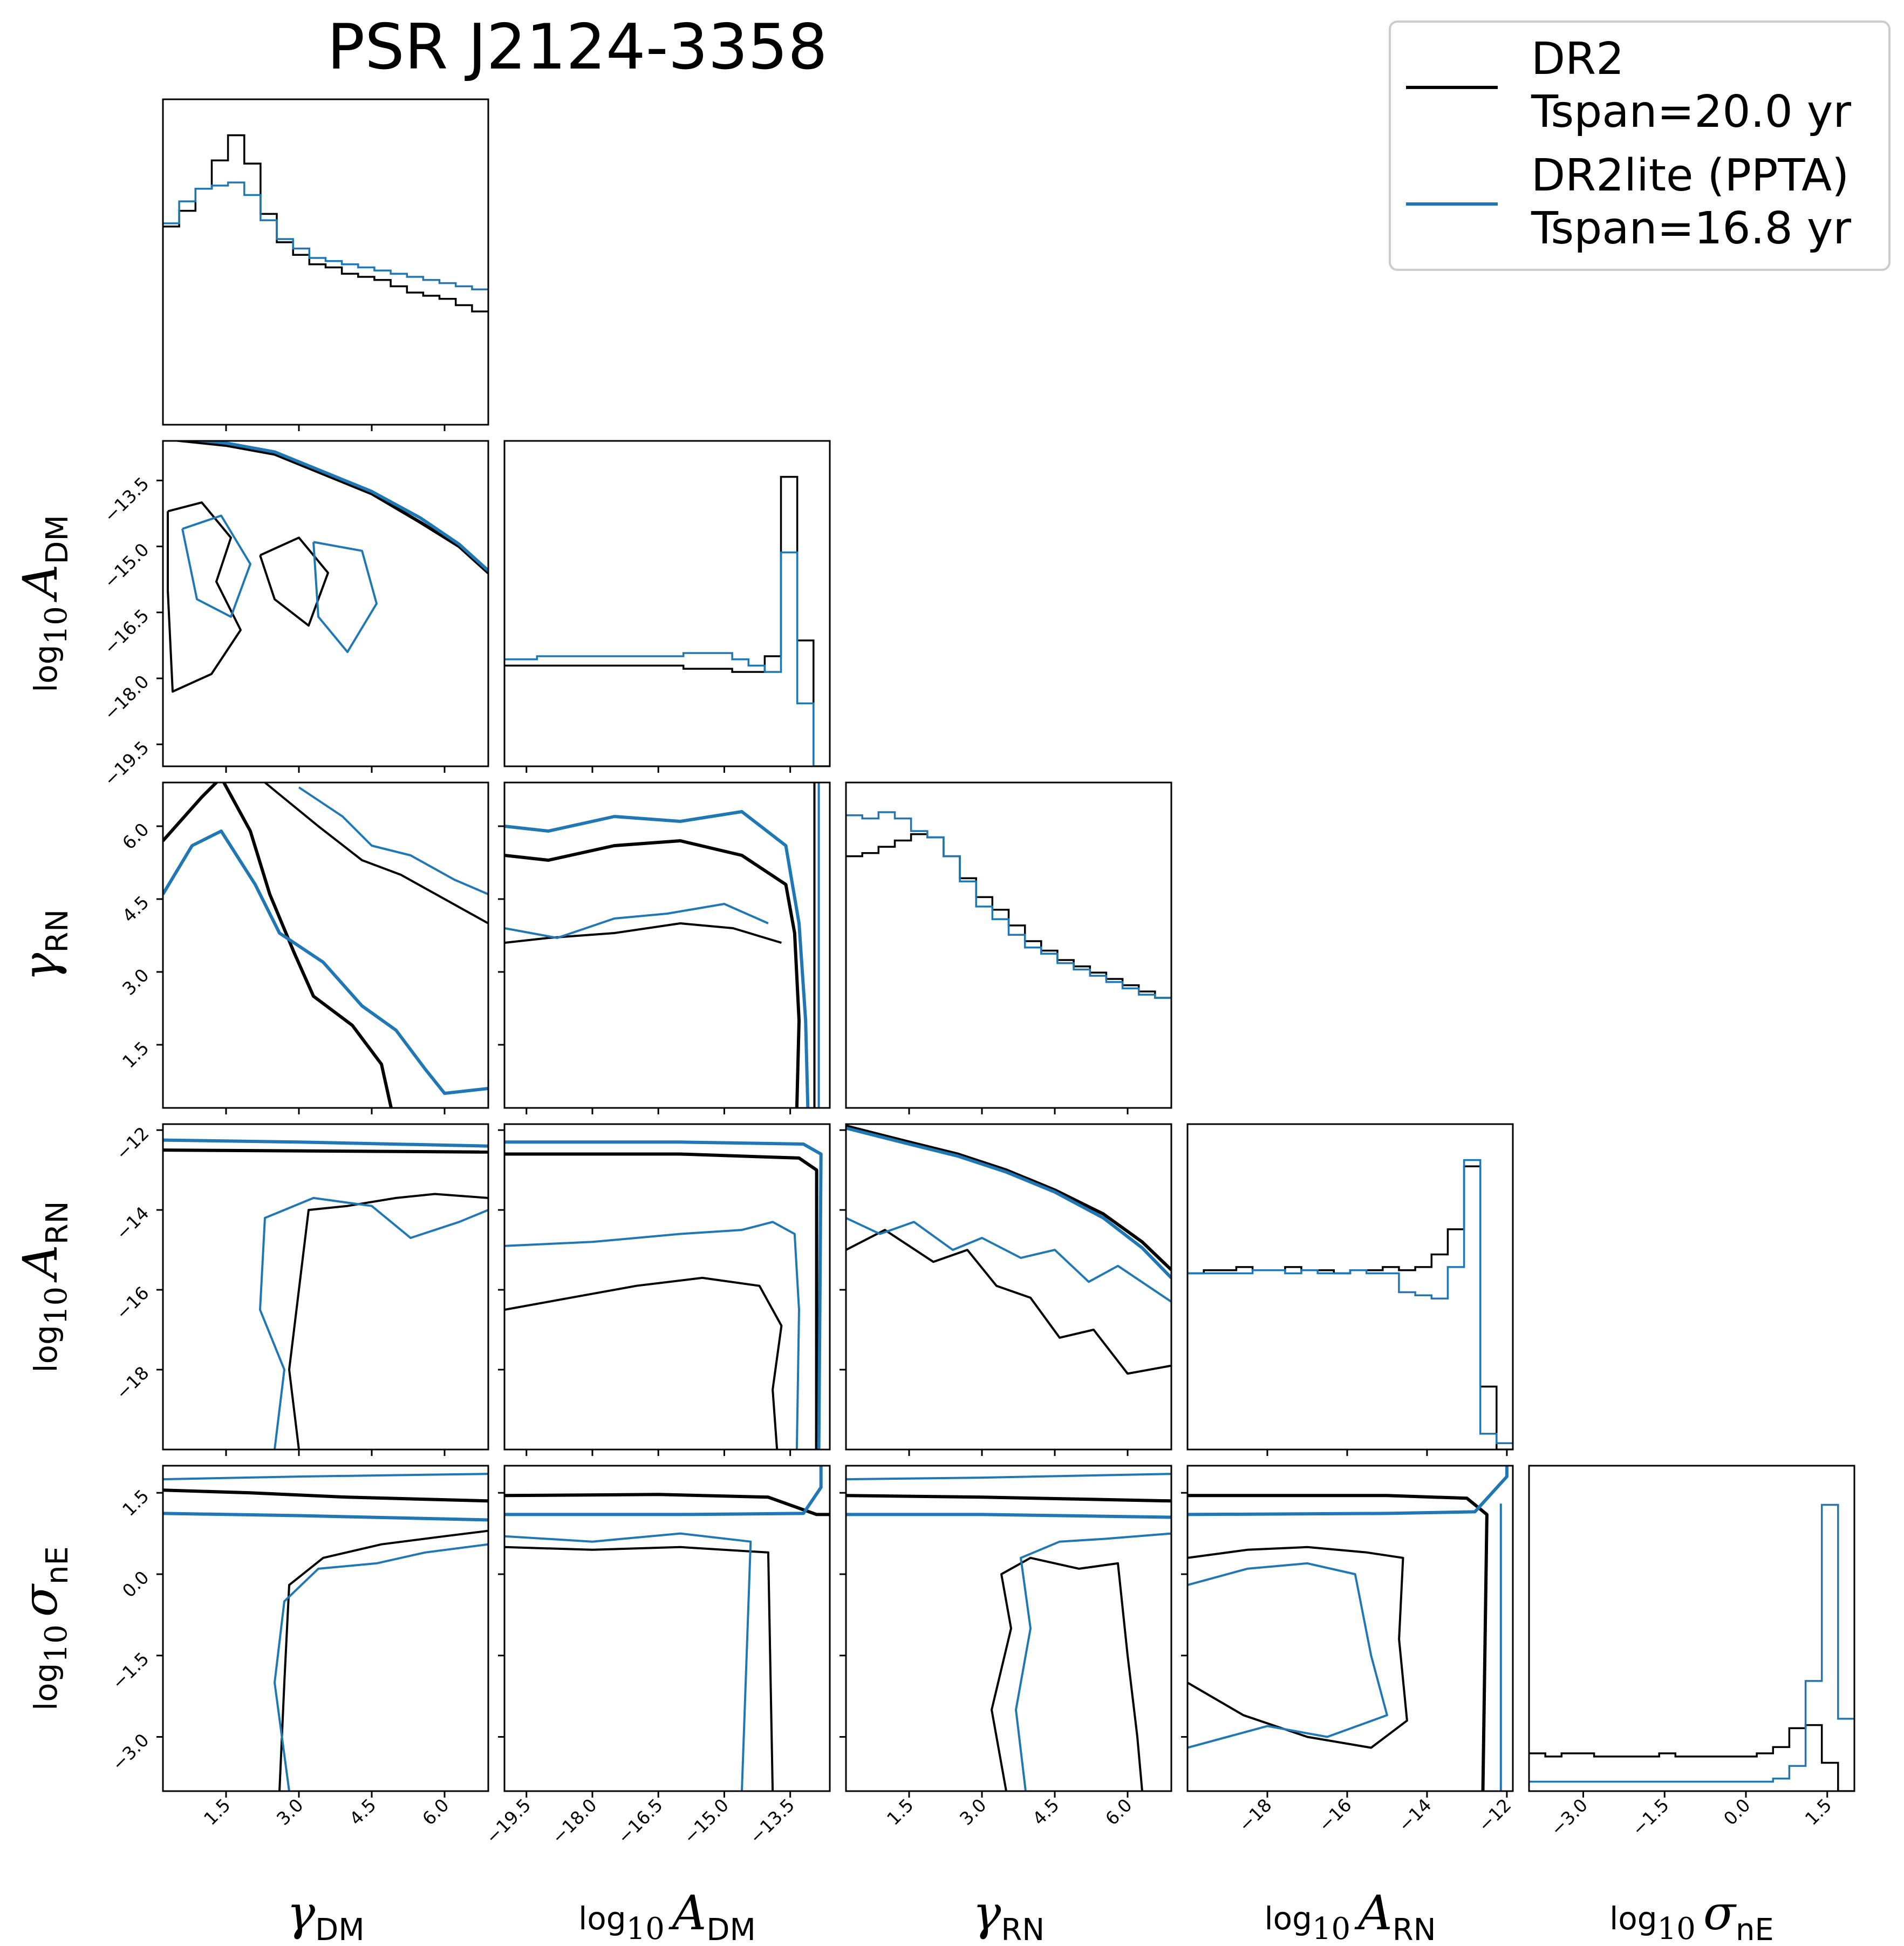 The height and width of the screenshot is (1946, 1904). Describe the element at coordinates (1737, 1811) in the screenshot. I see `x-tick-label: 0.0` at that location.